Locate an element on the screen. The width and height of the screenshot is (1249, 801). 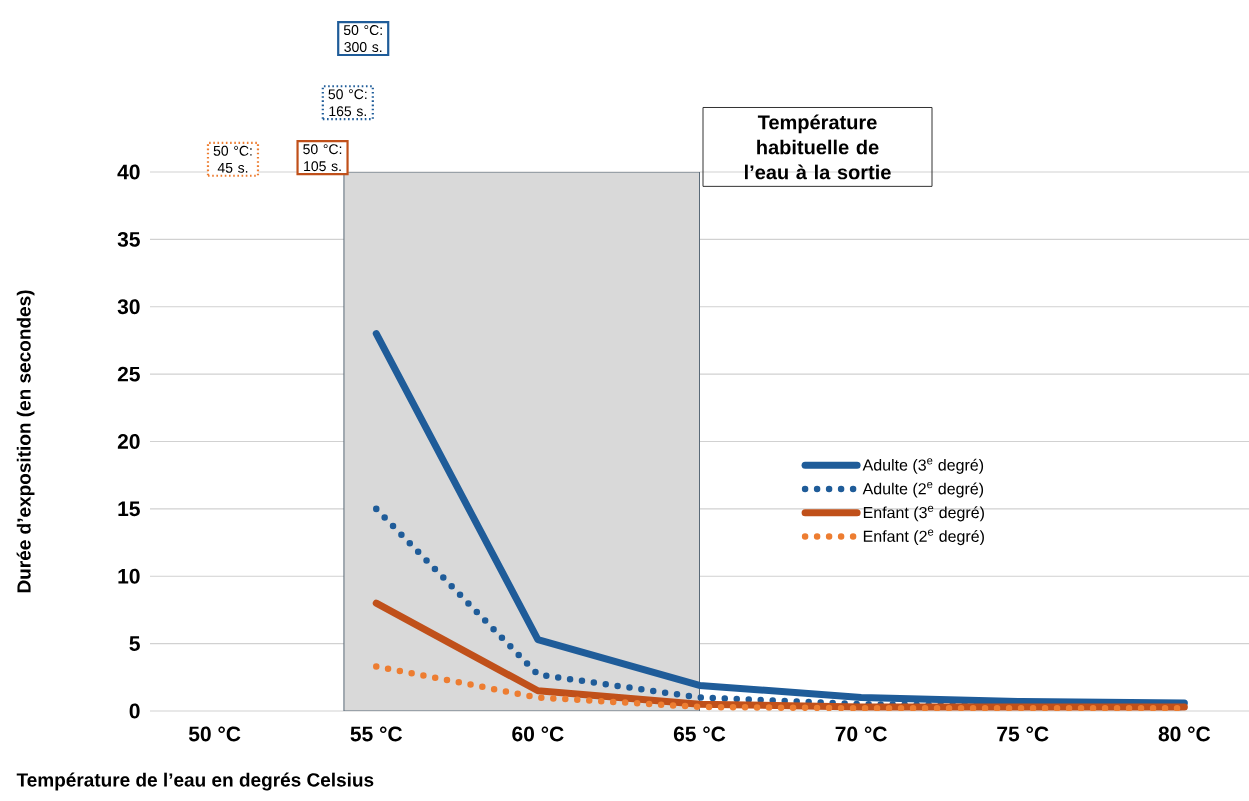
x-tick-label: 80 °C is located at coordinates (1184, 734).